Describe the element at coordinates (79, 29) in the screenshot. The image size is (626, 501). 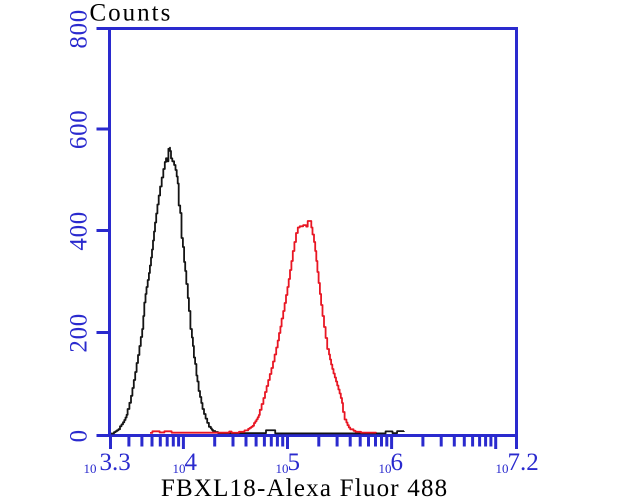
I see `svg-text: 800` at that location.